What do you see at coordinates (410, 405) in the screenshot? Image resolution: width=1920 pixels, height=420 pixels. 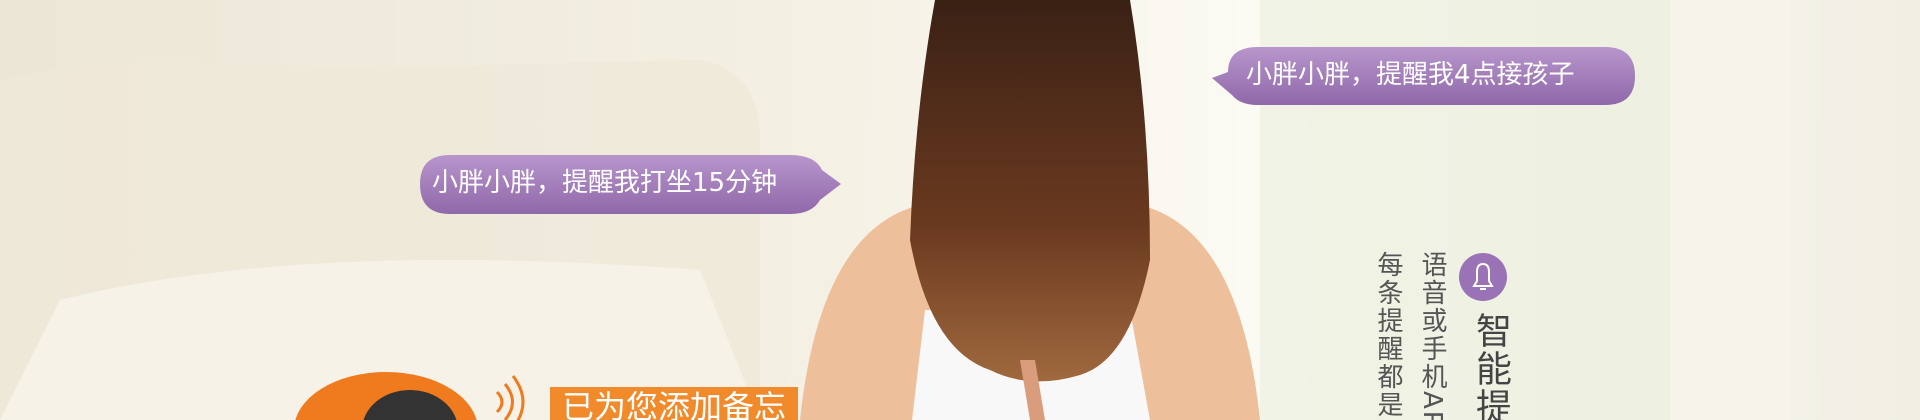 I see `device-face` at bounding box center [410, 405].